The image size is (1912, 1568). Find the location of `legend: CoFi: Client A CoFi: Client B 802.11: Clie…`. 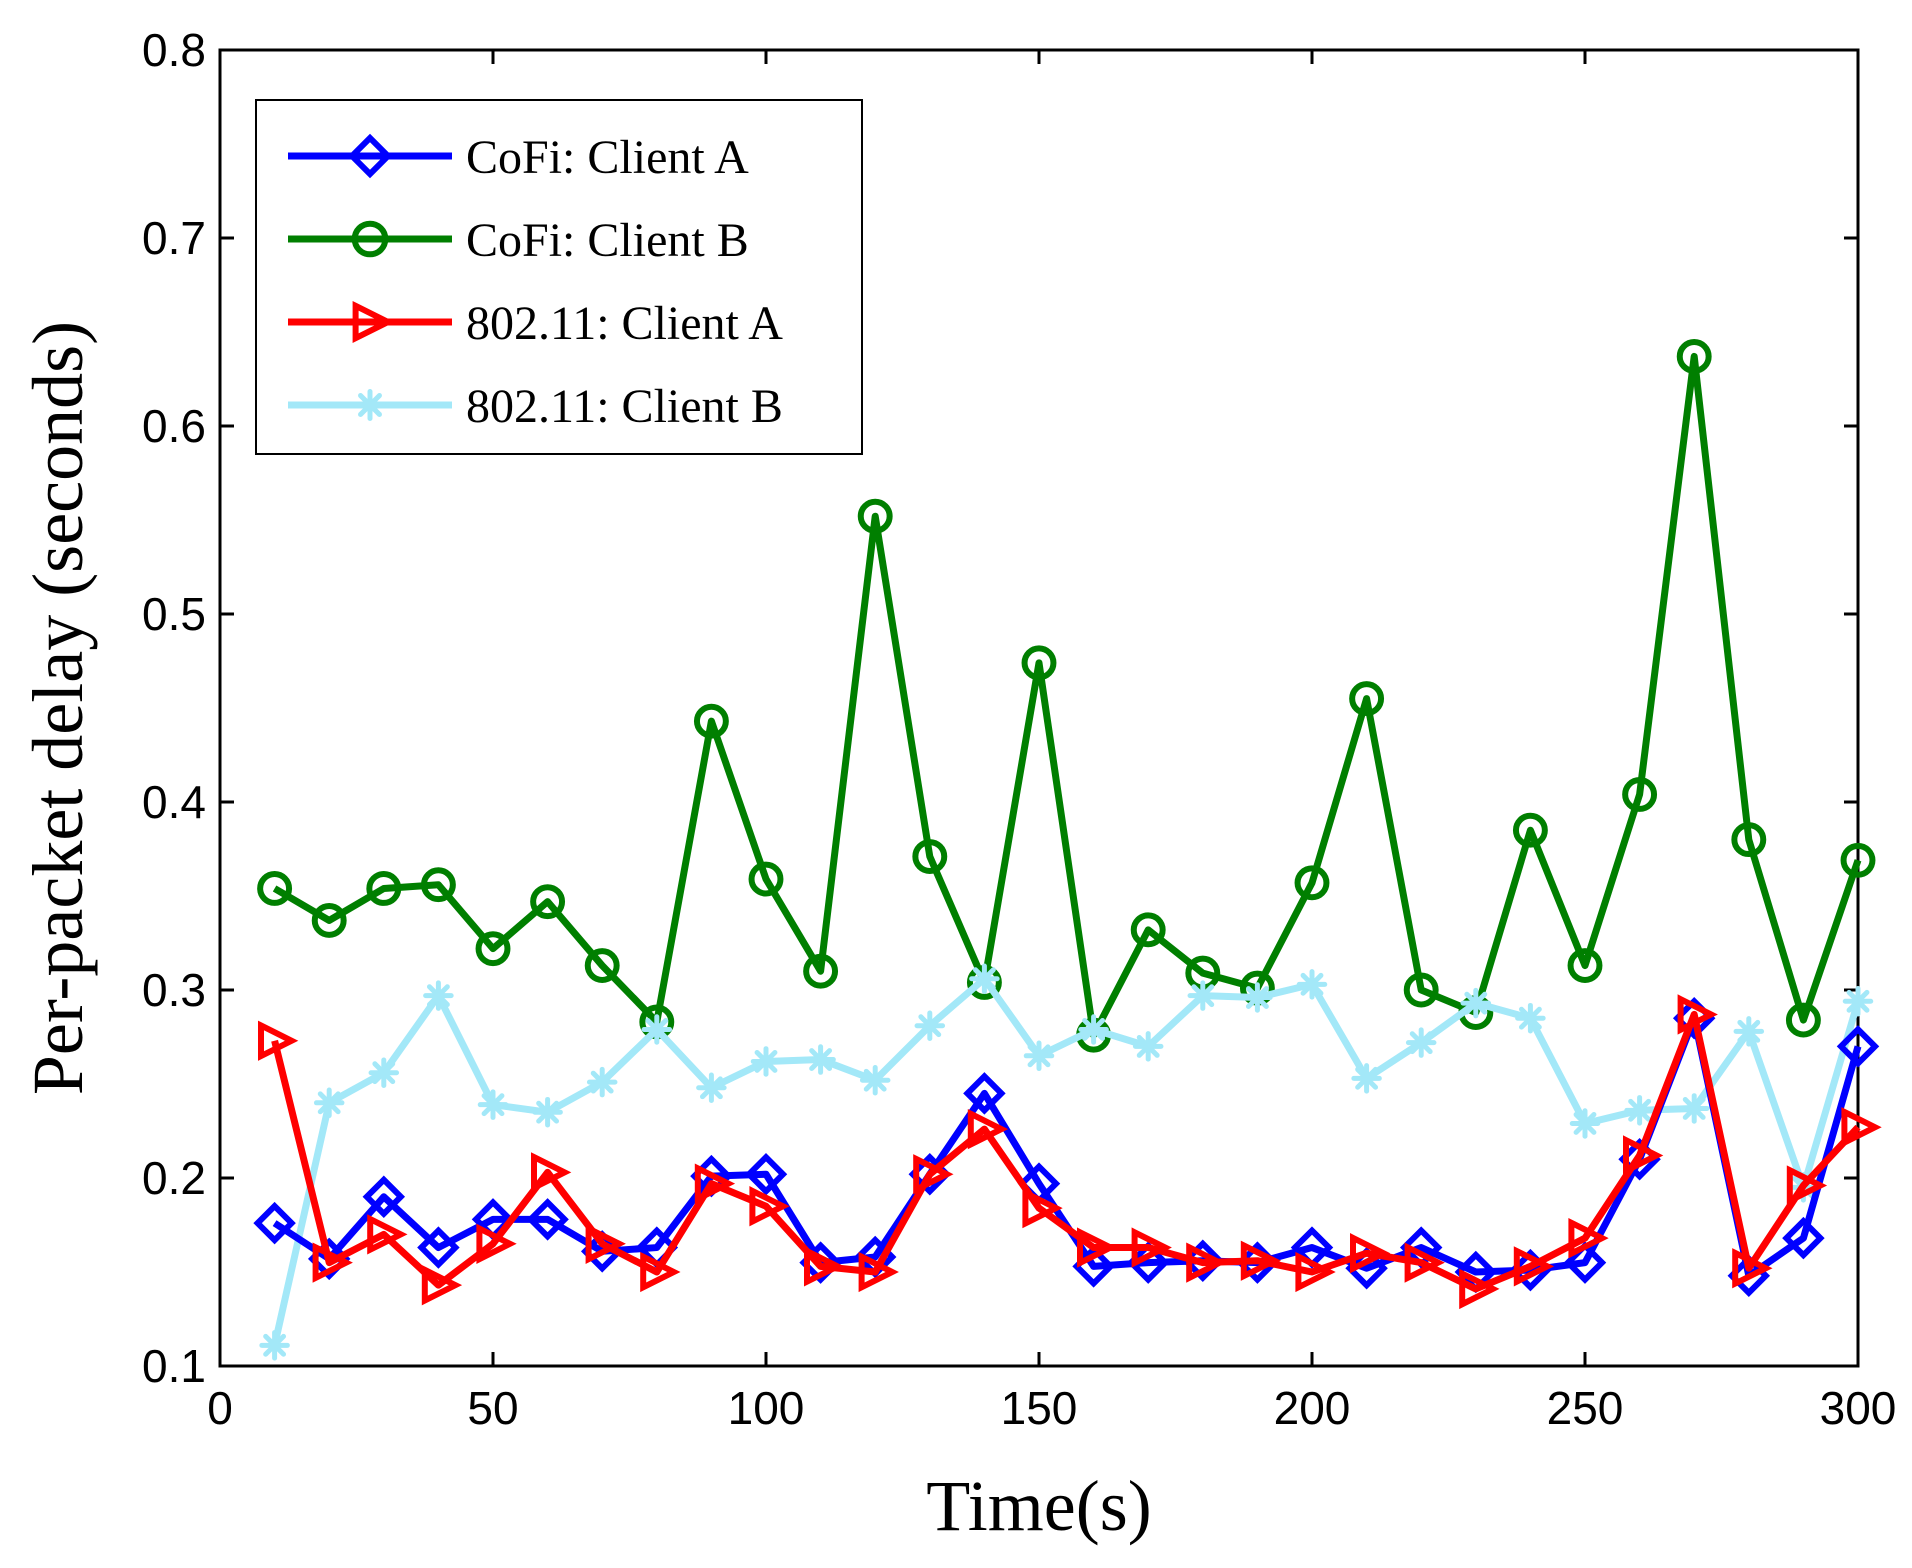

legend: CoFi: Client A CoFi: Client B 802.11: Clie… is located at coordinates (559, 277).